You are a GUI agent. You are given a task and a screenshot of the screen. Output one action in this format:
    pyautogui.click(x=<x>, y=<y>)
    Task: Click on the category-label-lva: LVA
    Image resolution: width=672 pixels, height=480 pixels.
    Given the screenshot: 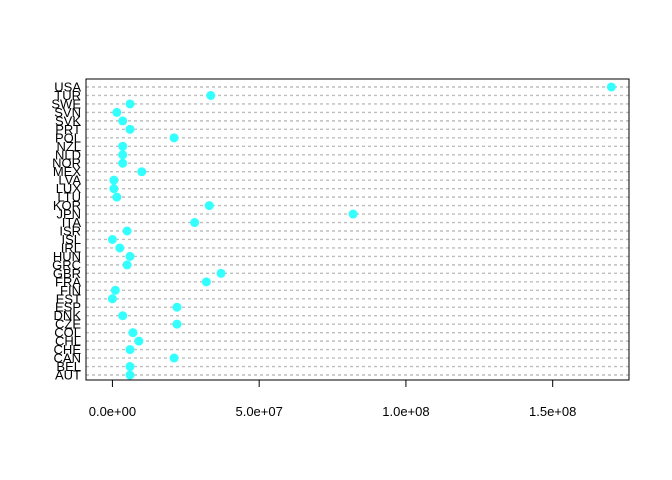 What is the action you would take?
    pyautogui.click(x=69, y=180)
    